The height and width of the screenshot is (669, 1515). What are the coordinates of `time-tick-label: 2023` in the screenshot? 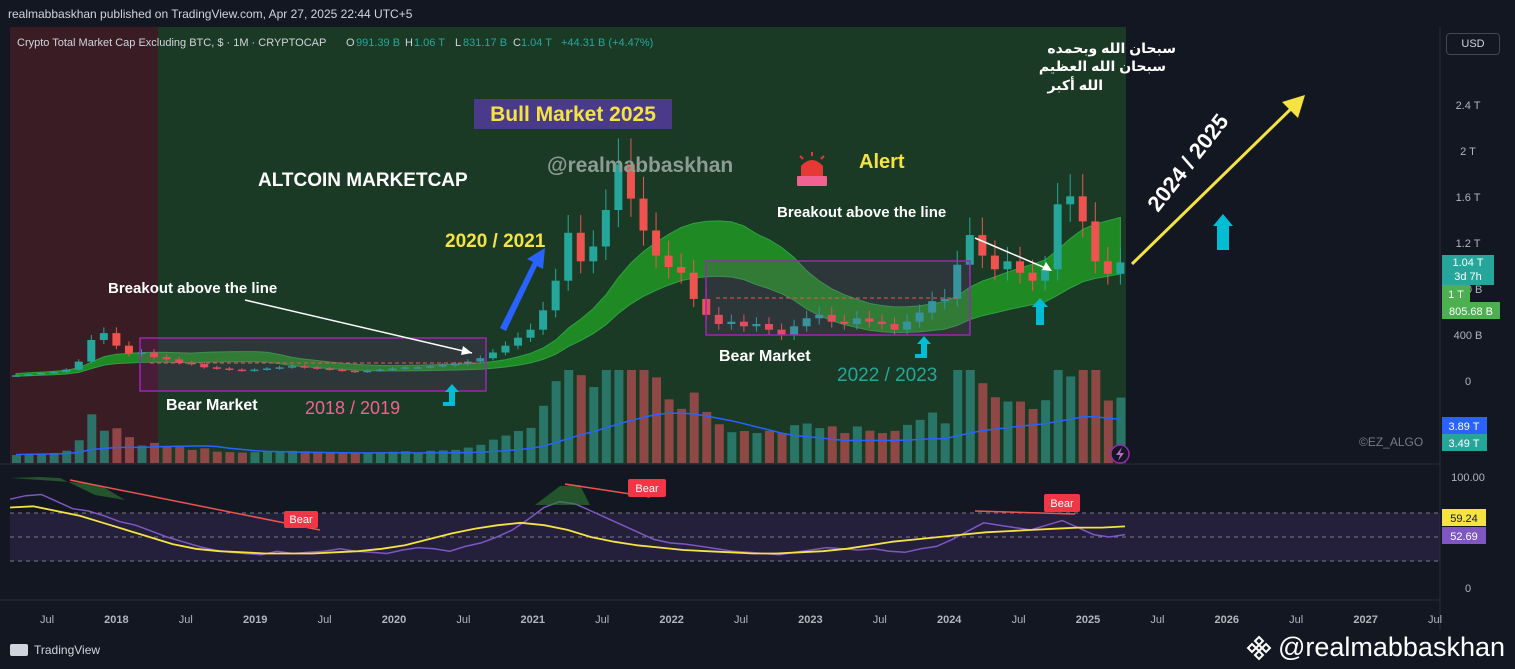 It's located at (810, 620).